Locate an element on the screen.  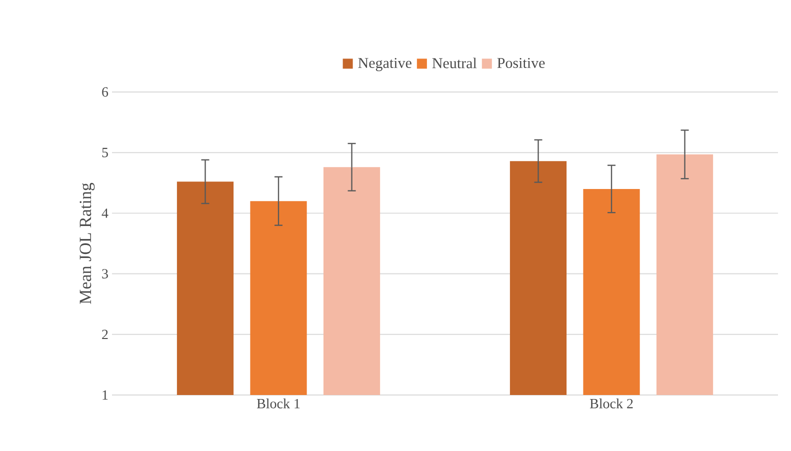
x-tick-label: Block 1 is located at coordinates (278, 403).